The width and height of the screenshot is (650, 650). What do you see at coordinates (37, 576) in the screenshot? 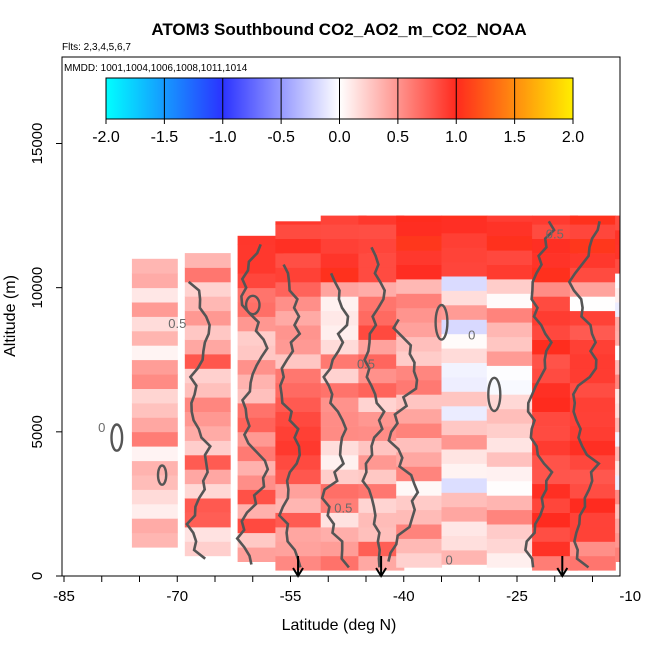
I see `y-tick-label: 0` at bounding box center [37, 576].